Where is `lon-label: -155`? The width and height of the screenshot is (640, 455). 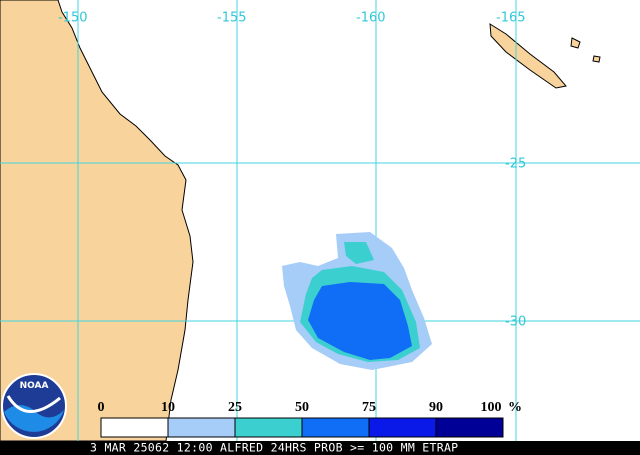 lon-label: -155 is located at coordinates (232, 18).